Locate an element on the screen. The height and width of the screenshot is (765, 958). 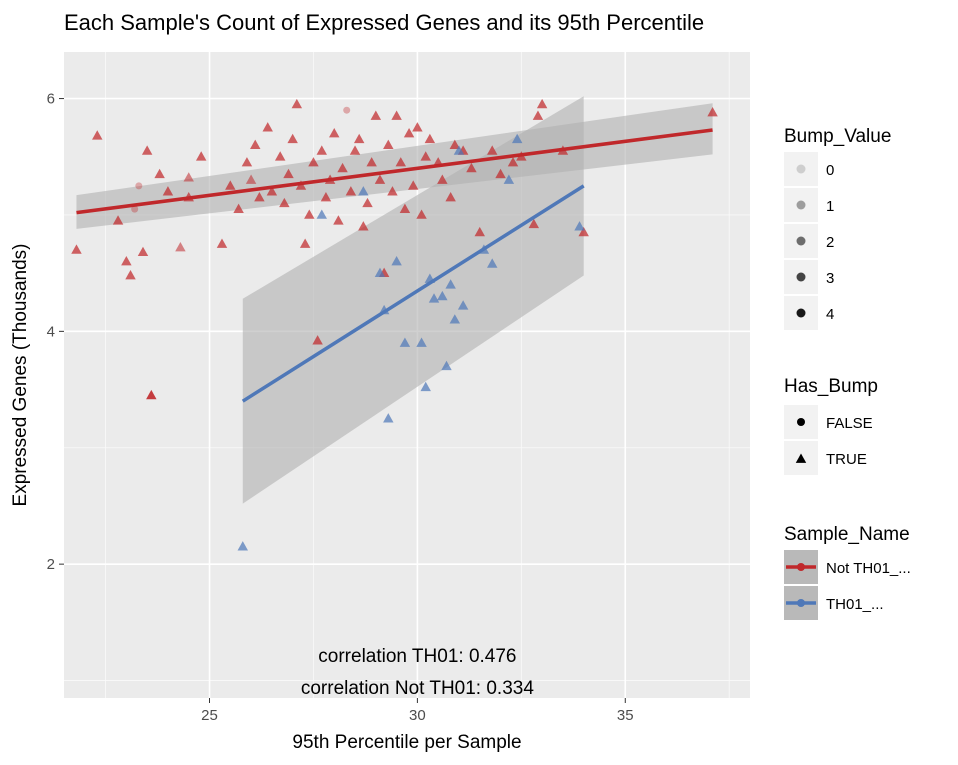
annotation-correlation-not-th01: correlation Not TH01: 0.334 is located at coordinates (417, 688).